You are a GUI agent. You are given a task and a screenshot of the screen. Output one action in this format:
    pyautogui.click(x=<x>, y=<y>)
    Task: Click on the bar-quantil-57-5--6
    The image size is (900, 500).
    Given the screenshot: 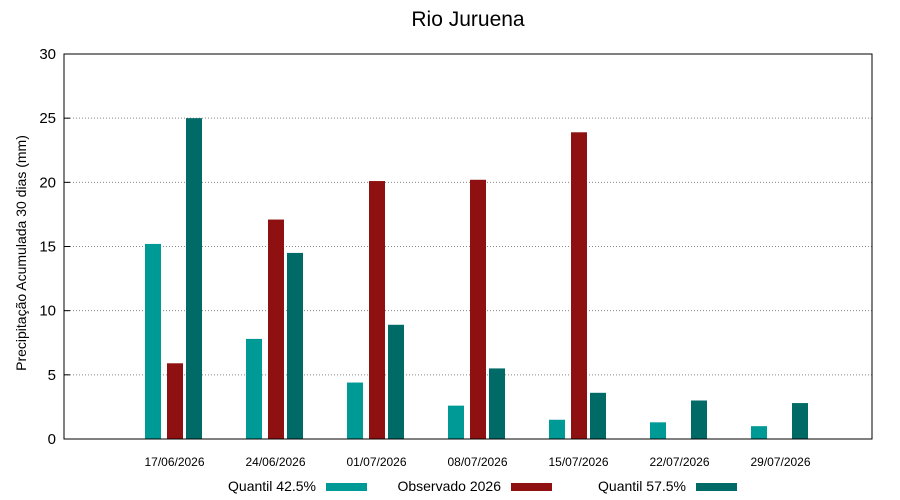 What is the action you would take?
    pyautogui.click(x=800, y=421)
    